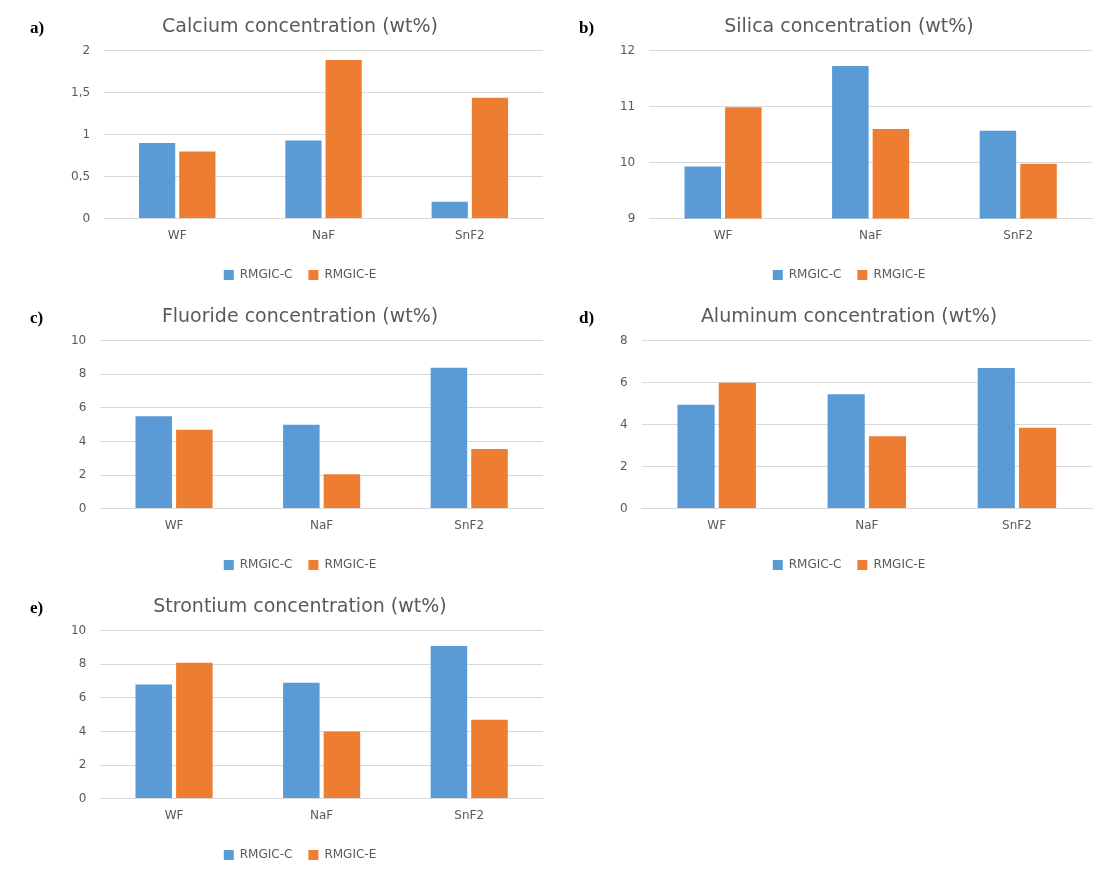 The height and width of the screenshot is (885, 1110). What do you see at coordinates (80, 175) in the screenshot?
I see `y-tick-label: 0,5` at bounding box center [80, 175].